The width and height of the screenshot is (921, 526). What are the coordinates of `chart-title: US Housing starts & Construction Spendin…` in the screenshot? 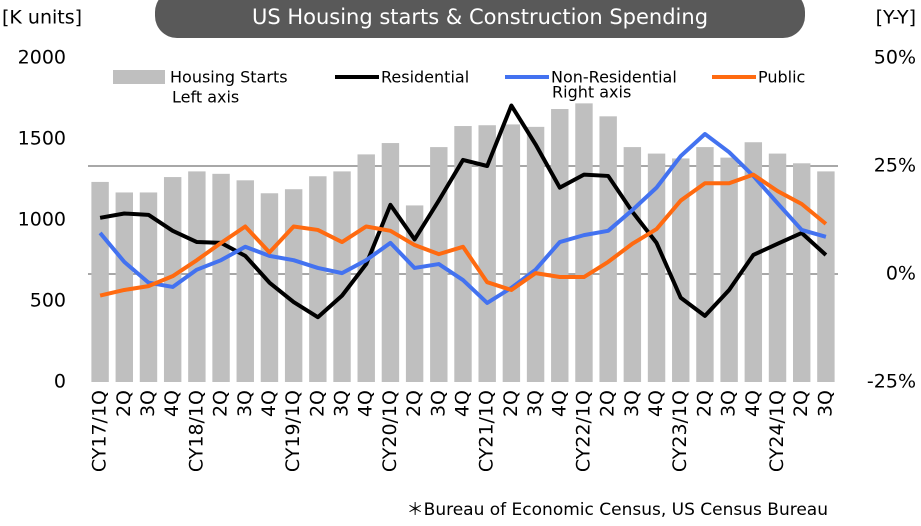 It's located at (480, 17).